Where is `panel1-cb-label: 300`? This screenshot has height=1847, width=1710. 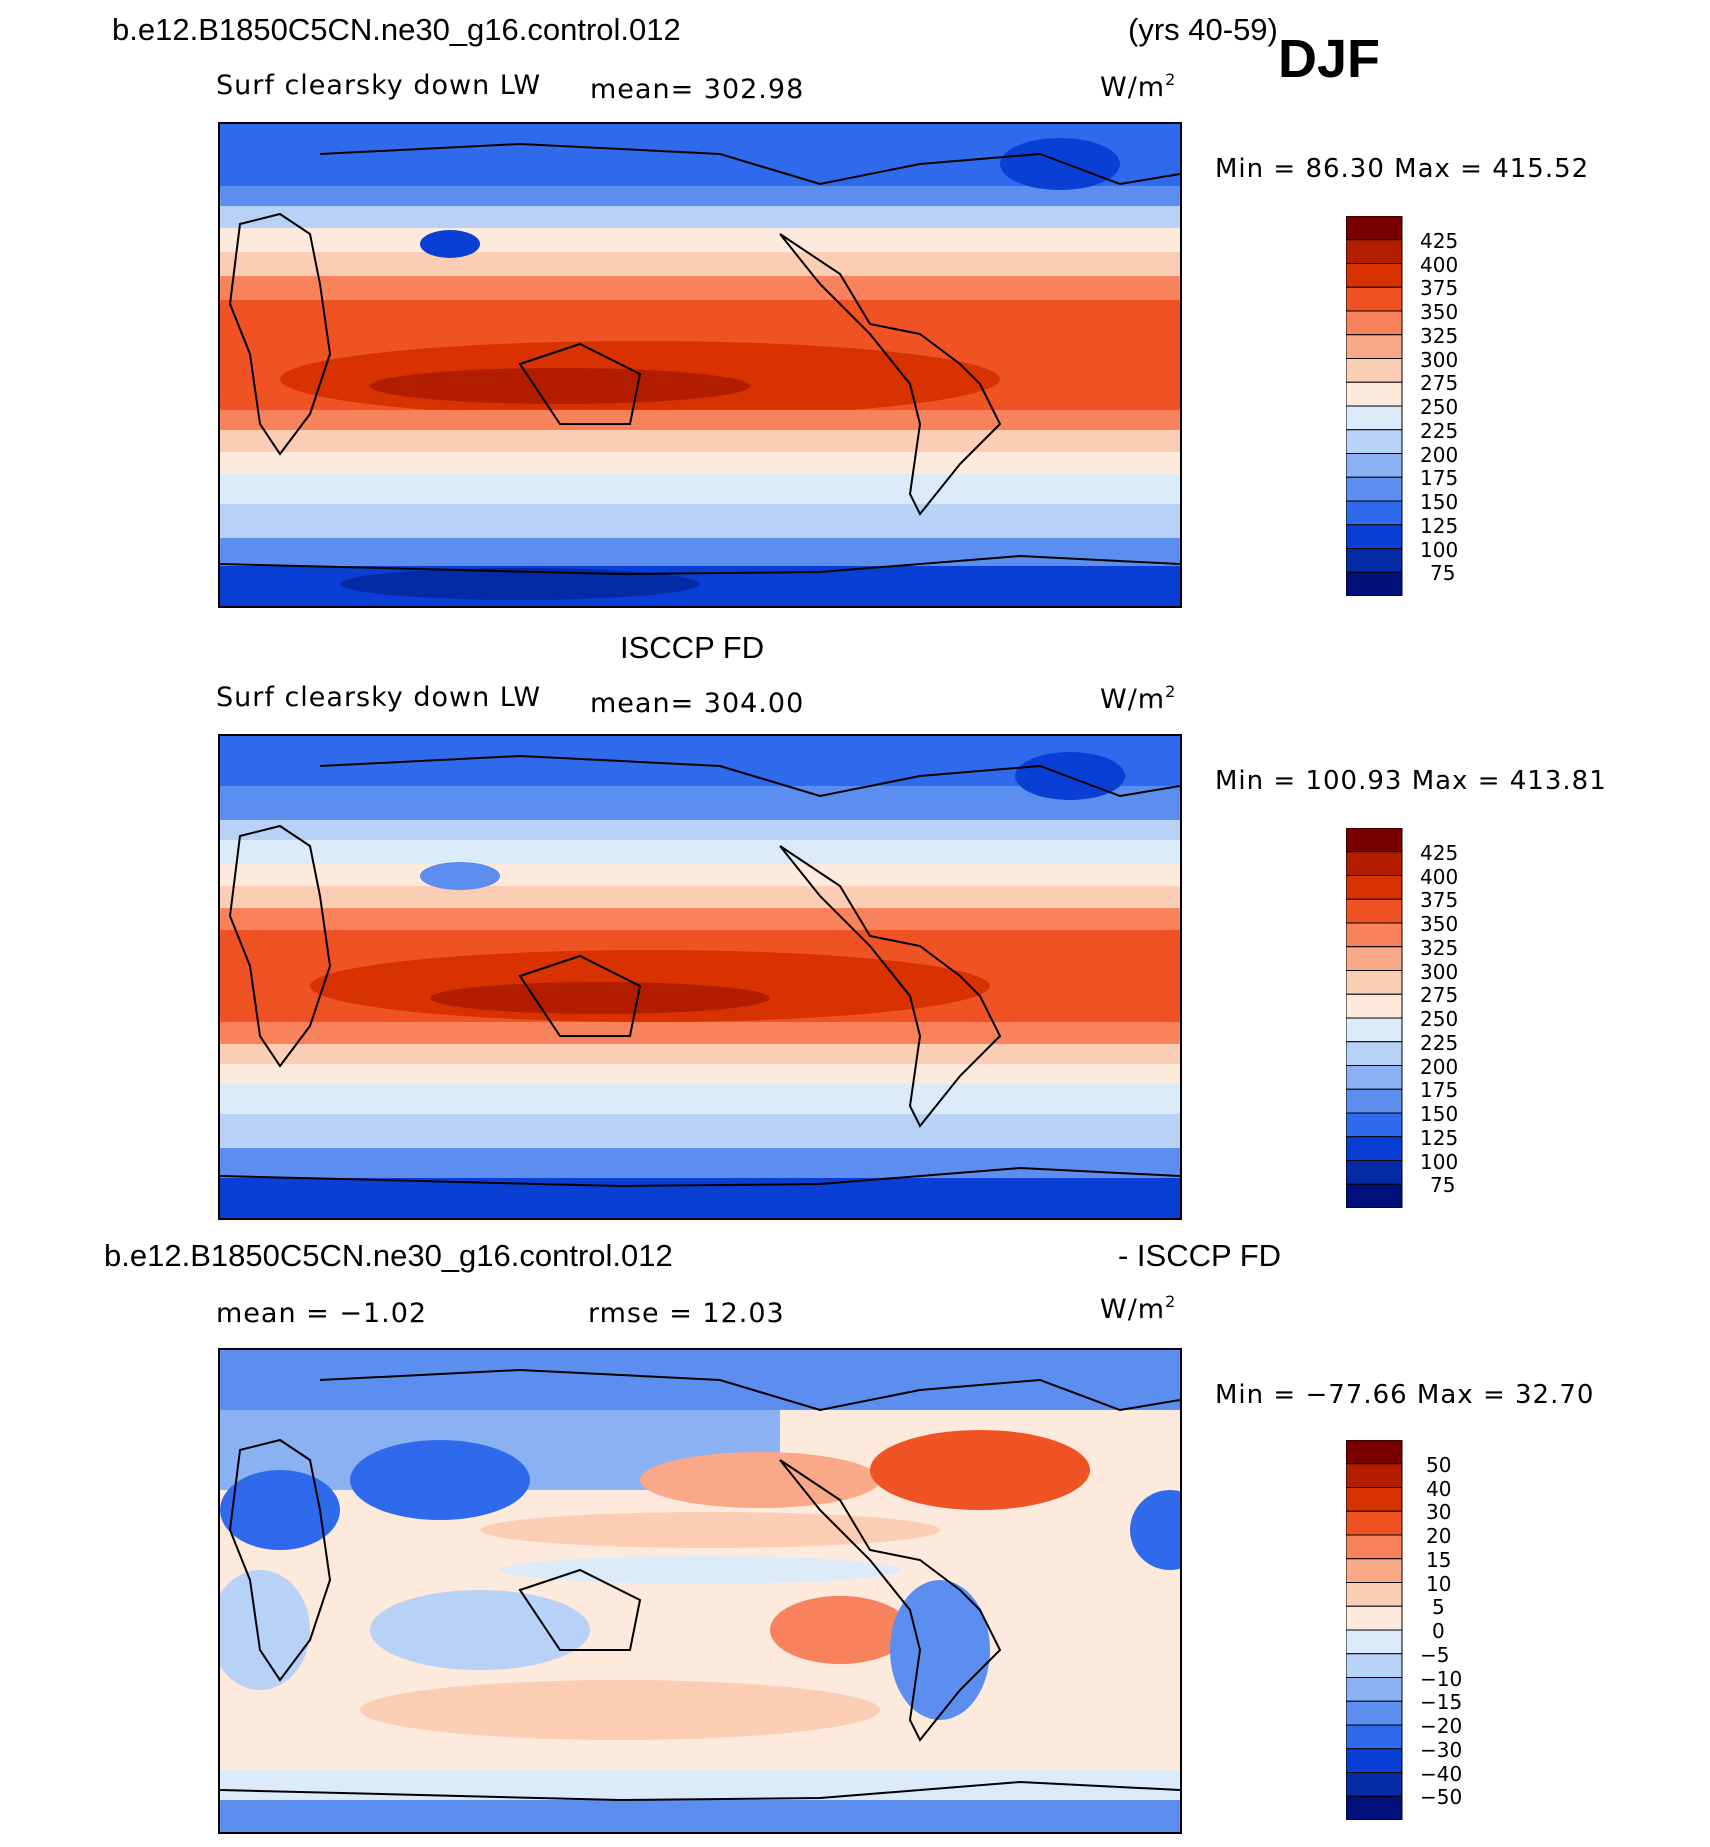 panel1-cb-label: 300 is located at coordinates (1439, 360).